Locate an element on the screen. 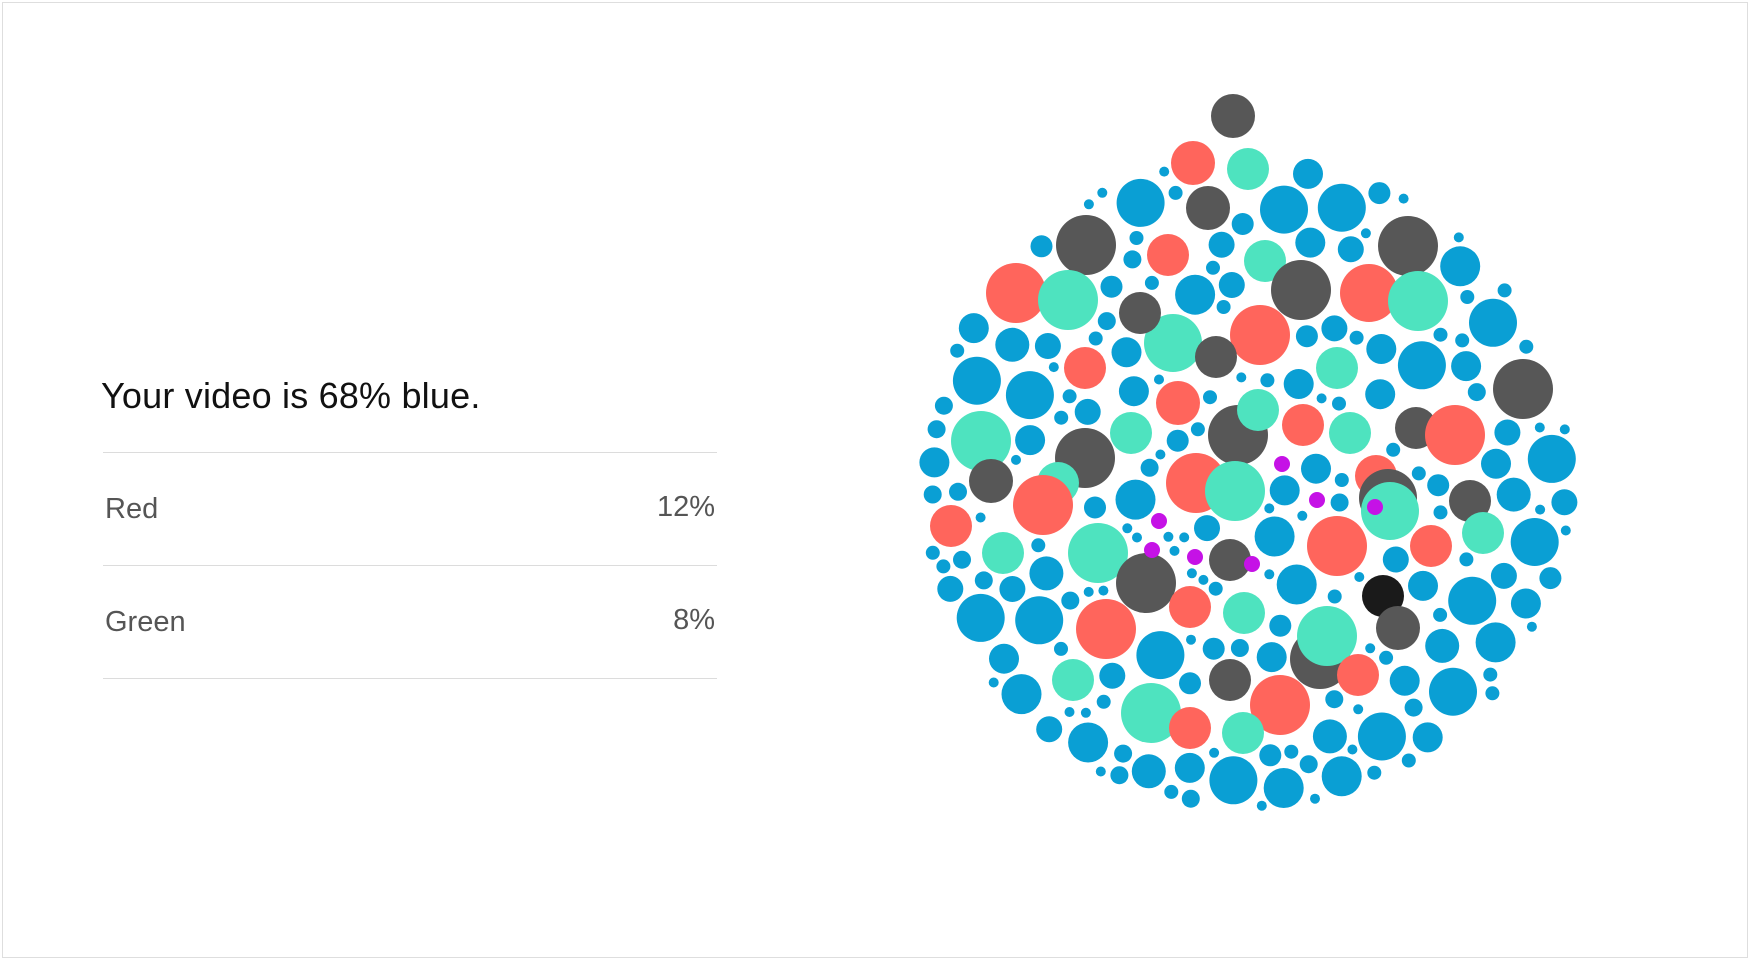 The height and width of the screenshot is (962, 1752). stat-label-green: Green is located at coordinates (145, 622).